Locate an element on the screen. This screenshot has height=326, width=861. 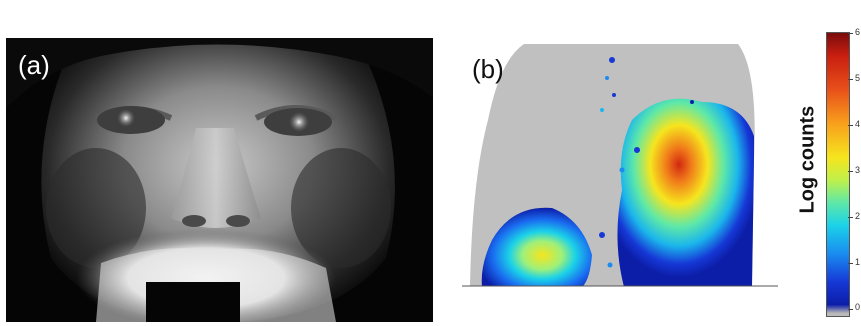
colorbar-label: Log counts is located at coordinates (807, 159).